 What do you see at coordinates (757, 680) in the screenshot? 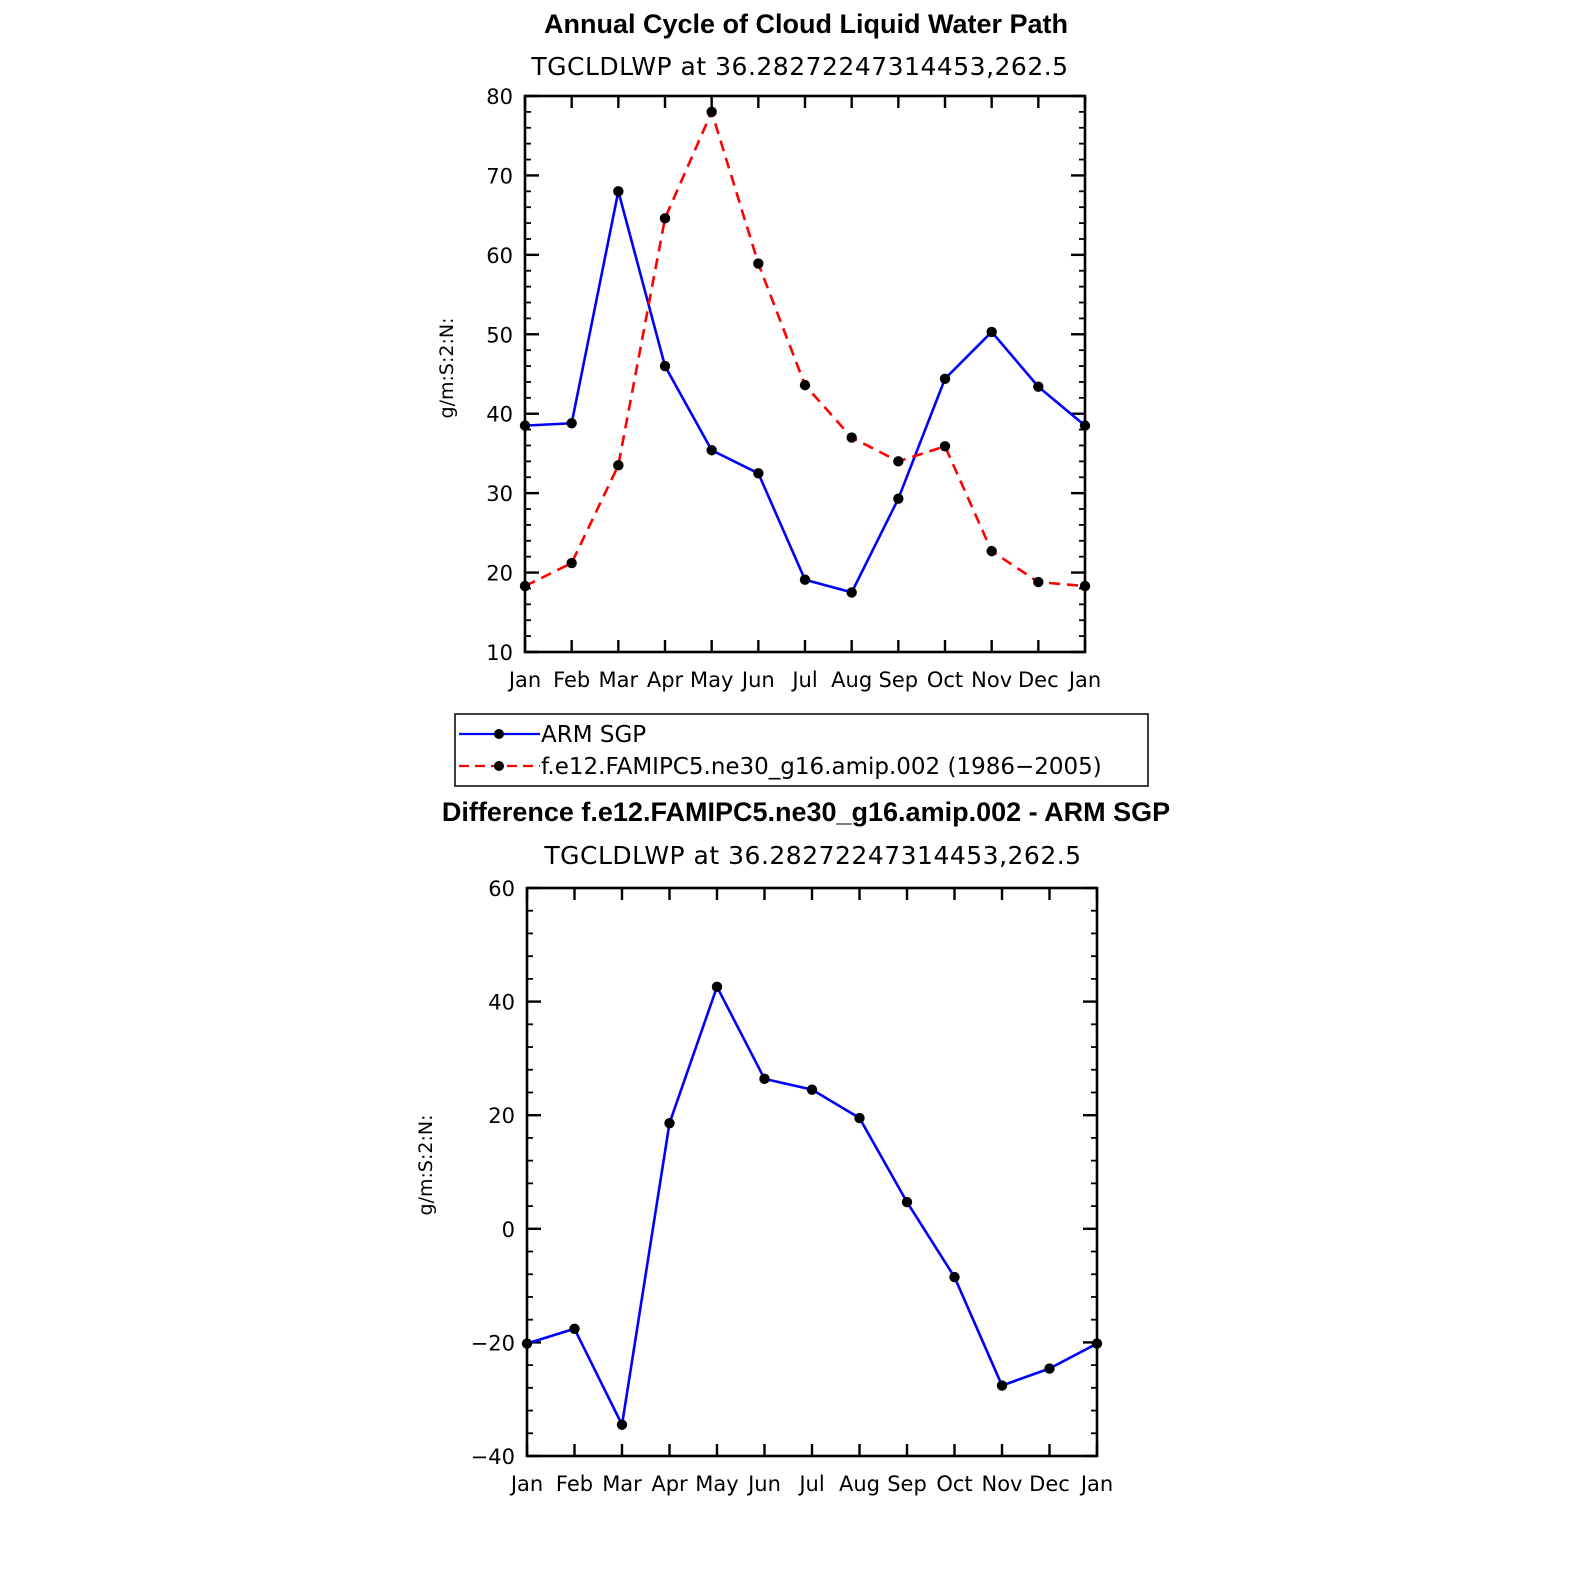
I see `chart1-xtick-label: Jun` at bounding box center [757, 680].